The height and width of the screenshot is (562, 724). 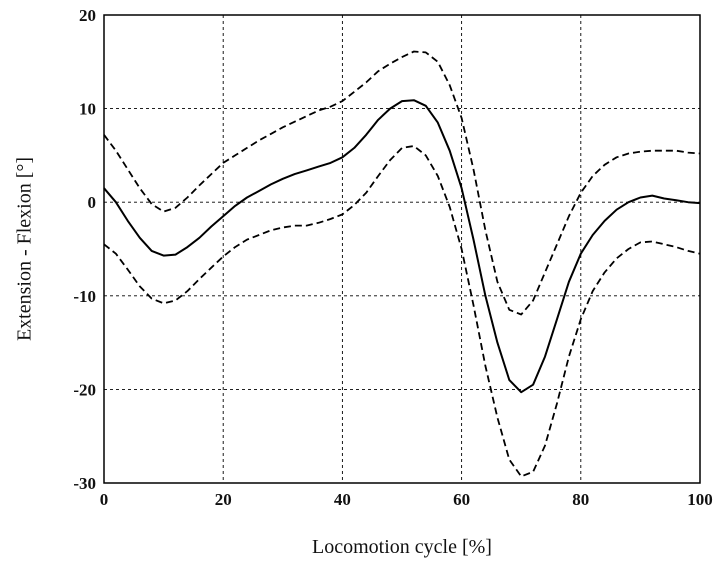 What do you see at coordinates (25, 249) in the screenshot?
I see `y-axis-label: Extension - Flexion [°]` at bounding box center [25, 249].